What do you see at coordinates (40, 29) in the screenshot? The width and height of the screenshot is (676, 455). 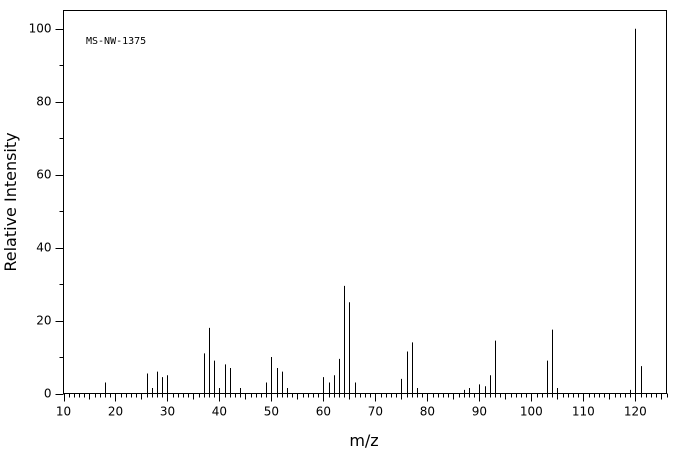 I see `y-tick-label: 100` at bounding box center [40, 29].